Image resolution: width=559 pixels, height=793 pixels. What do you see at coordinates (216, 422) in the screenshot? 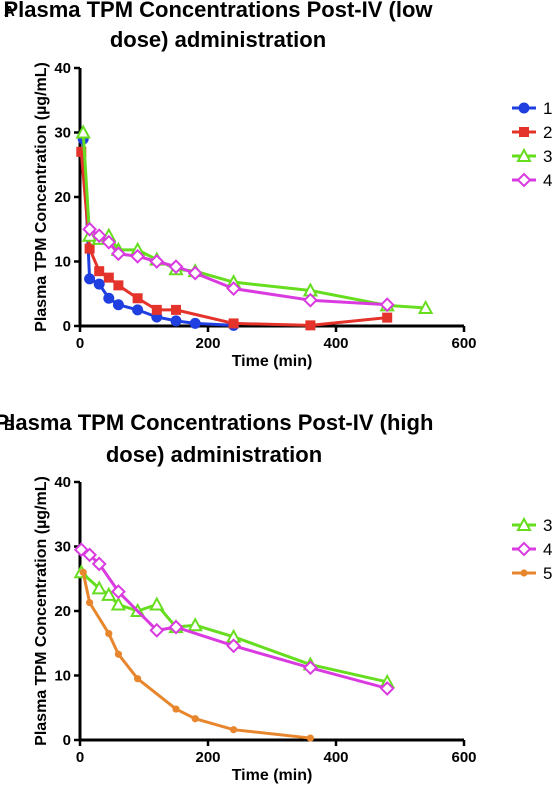
I see `chart-title-line: Plasma TPM Concentrations Post-IV (high` at bounding box center [216, 422].